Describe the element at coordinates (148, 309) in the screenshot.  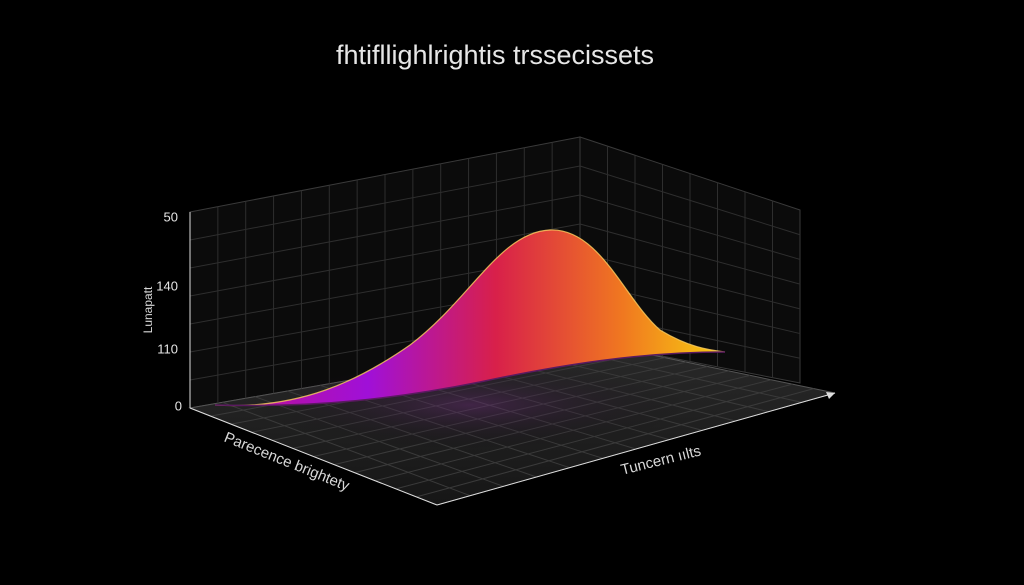
I see `z-axis-label: Lunapatt` at that location.